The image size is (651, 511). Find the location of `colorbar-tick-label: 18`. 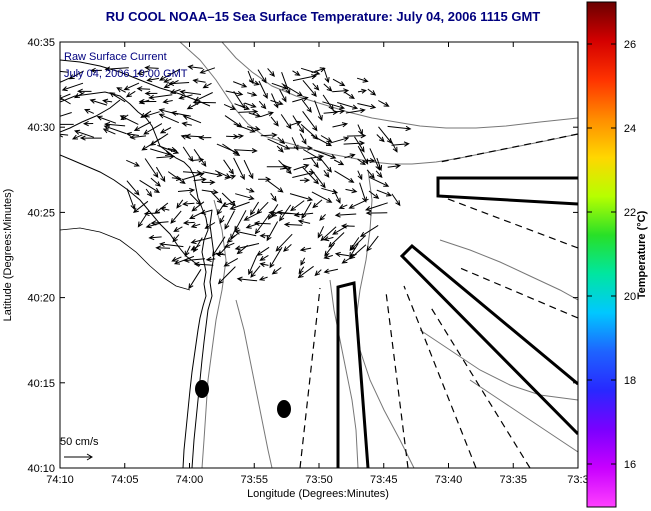

colorbar-tick-label: 18 is located at coordinates (630, 381).